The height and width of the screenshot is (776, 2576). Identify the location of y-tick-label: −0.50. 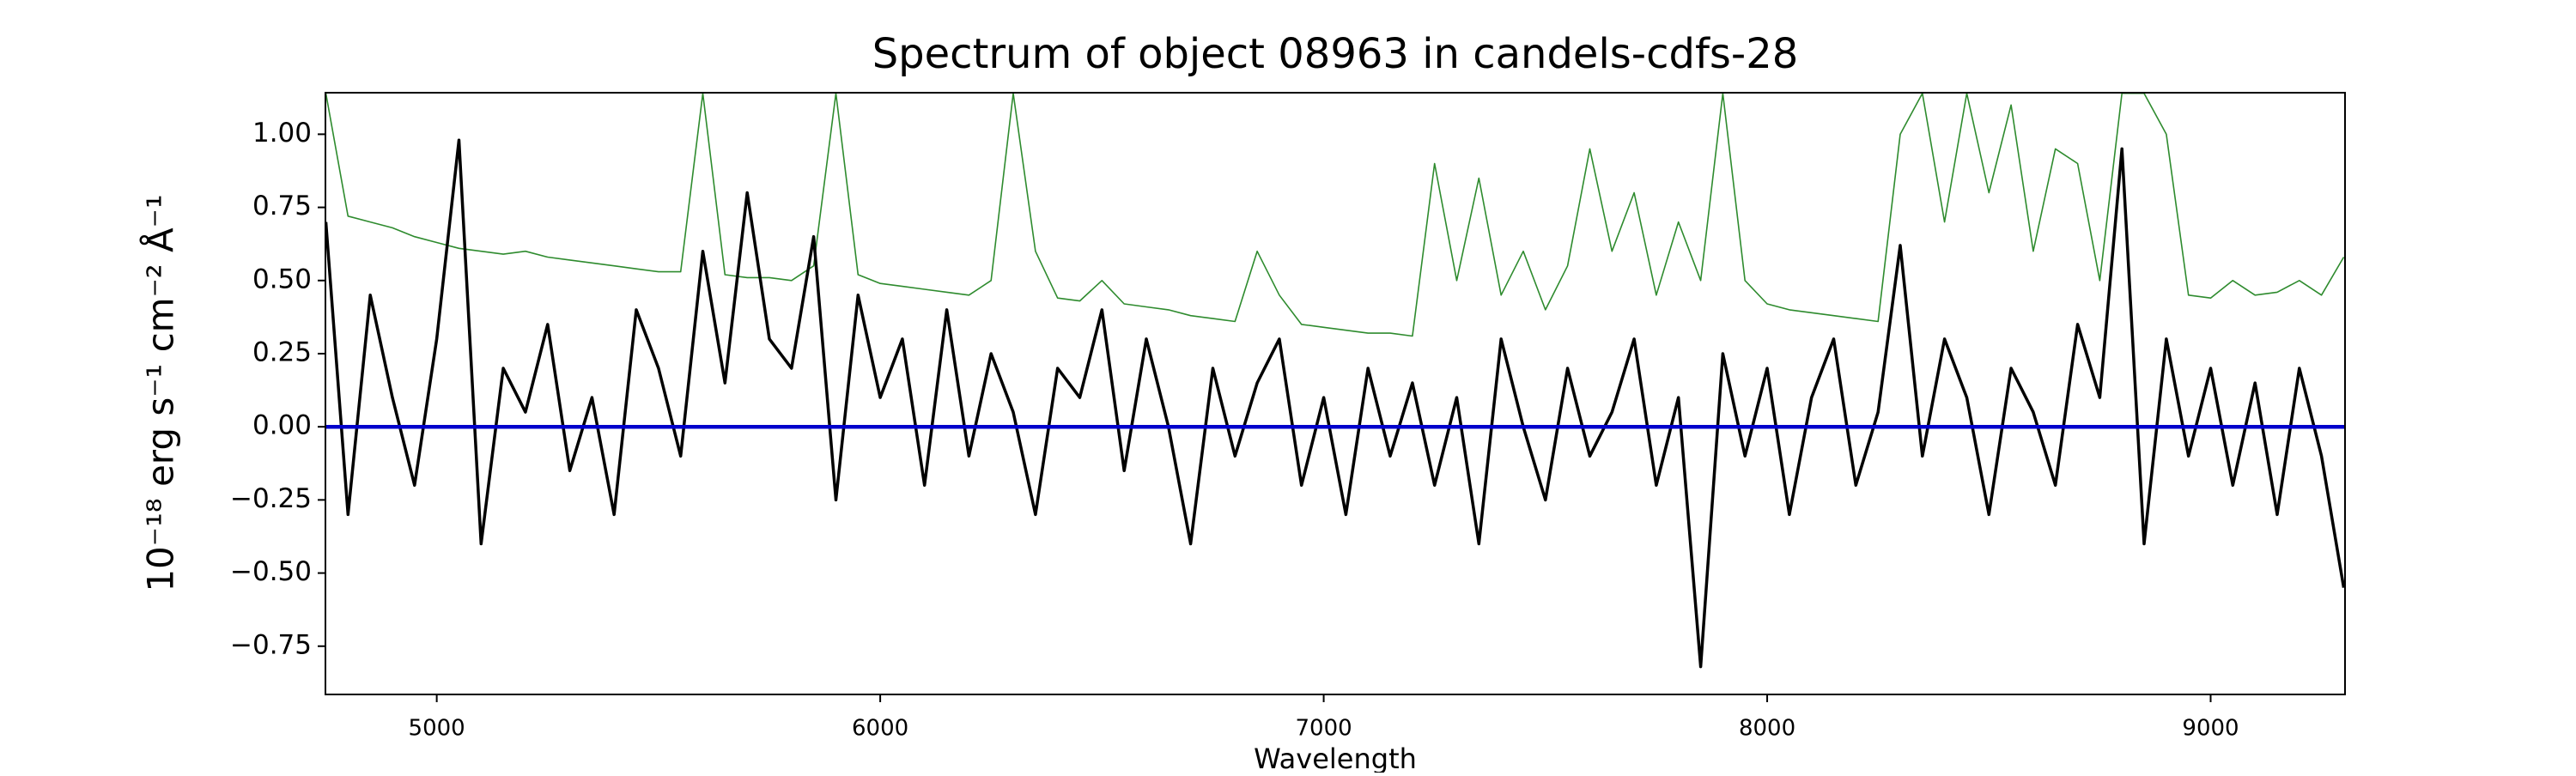
(271, 572).